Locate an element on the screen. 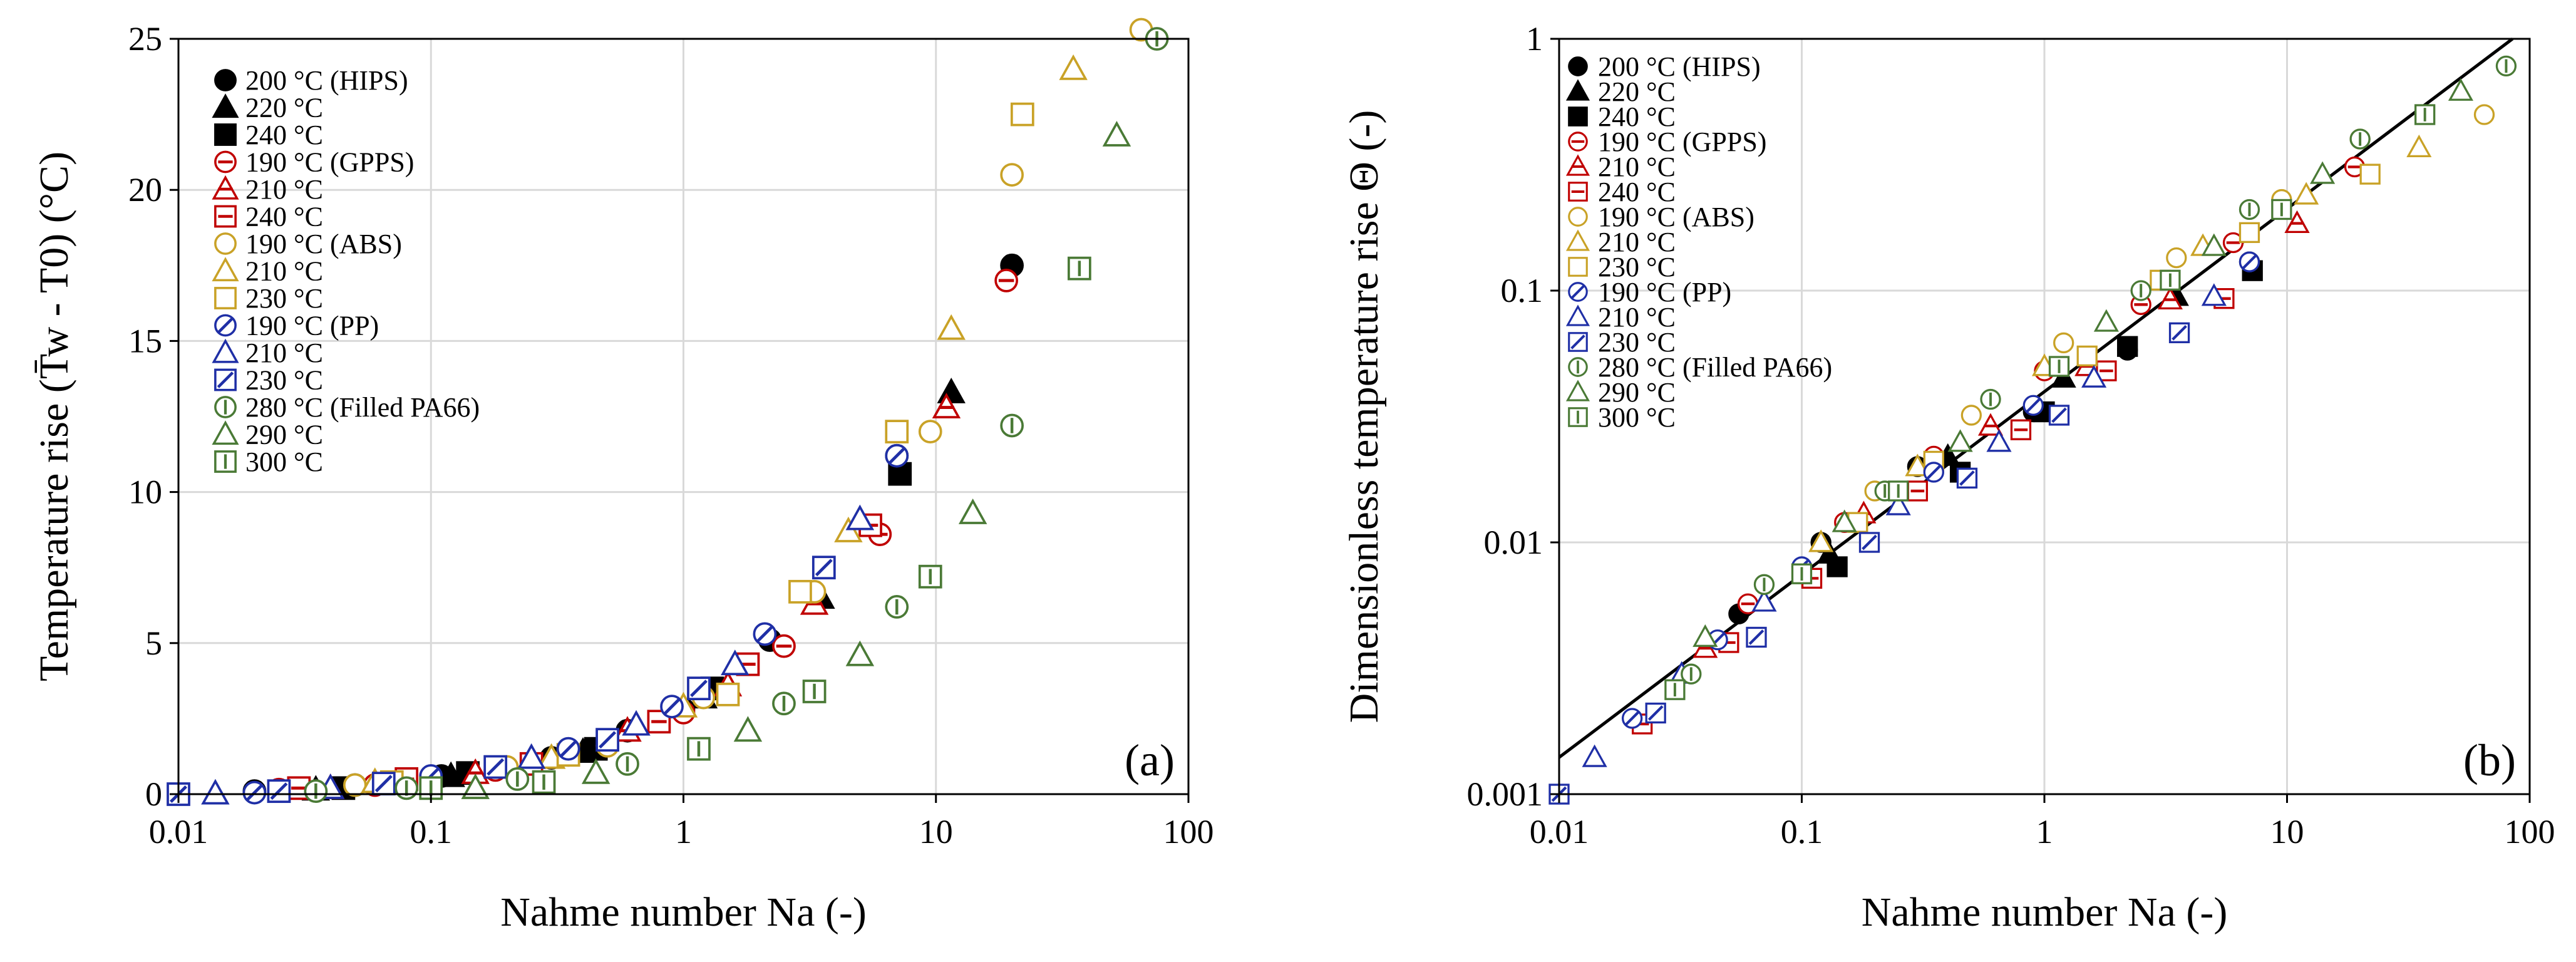 The height and width of the screenshot is (962, 2576). y-tick-label: 20 is located at coordinates (145, 190).